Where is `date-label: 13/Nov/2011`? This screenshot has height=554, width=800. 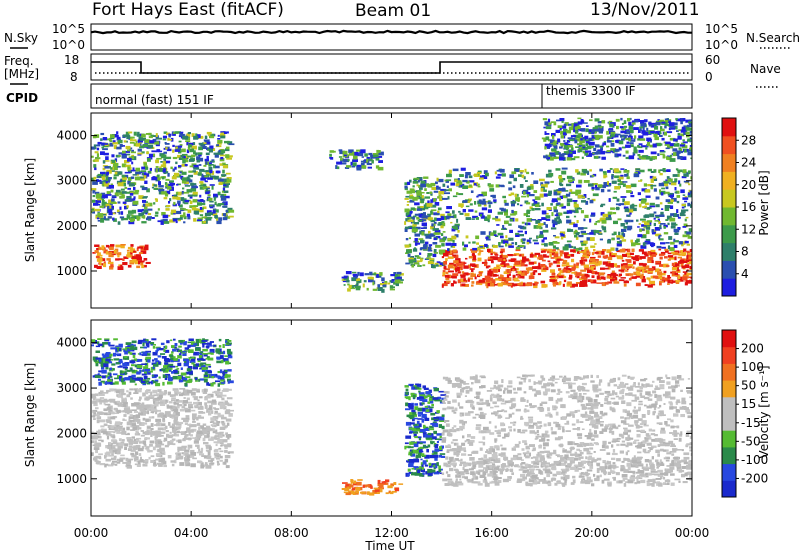
date-label: 13/Nov/2011 is located at coordinates (645, 10).